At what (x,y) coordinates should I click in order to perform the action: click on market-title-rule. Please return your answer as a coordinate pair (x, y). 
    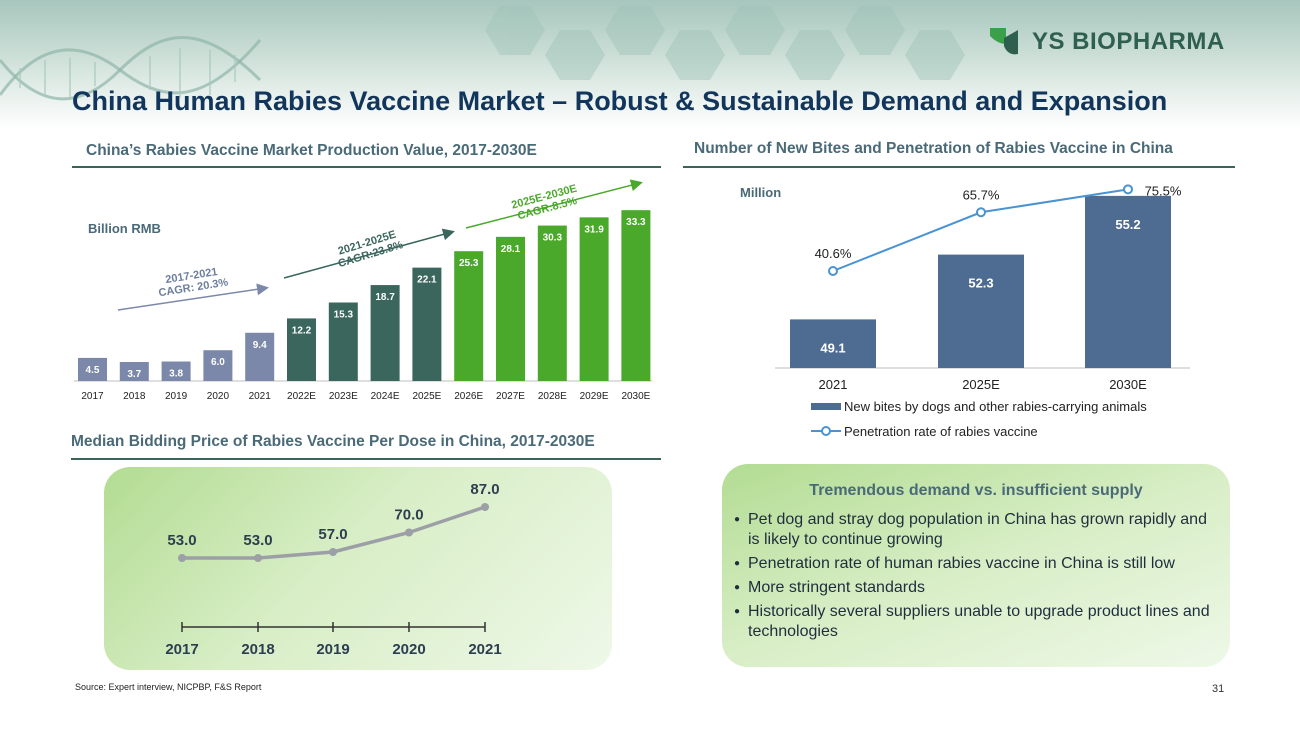
    Looking at the image, I should click on (366, 167).